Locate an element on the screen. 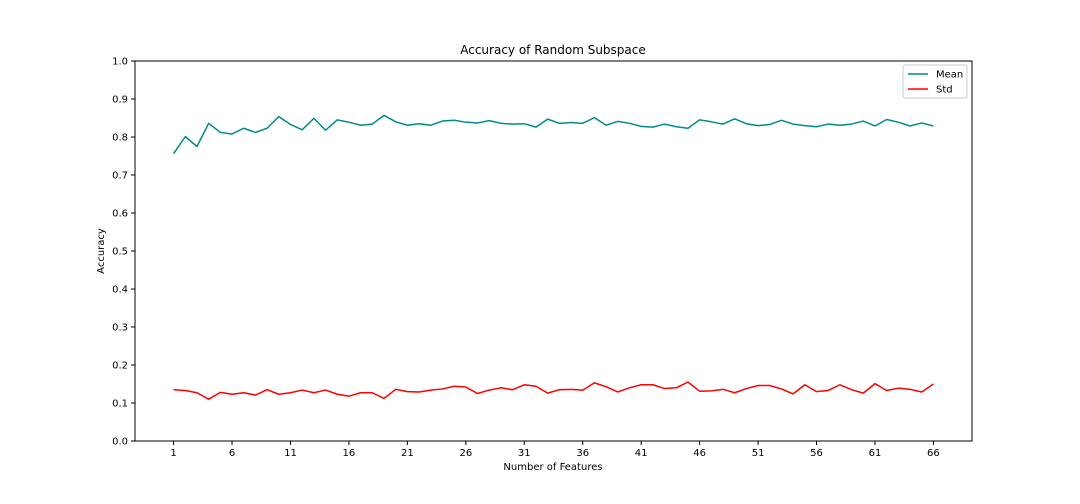 This screenshot has height=504, width=1080. y-tick-label: 1.0 is located at coordinates (120, 62).